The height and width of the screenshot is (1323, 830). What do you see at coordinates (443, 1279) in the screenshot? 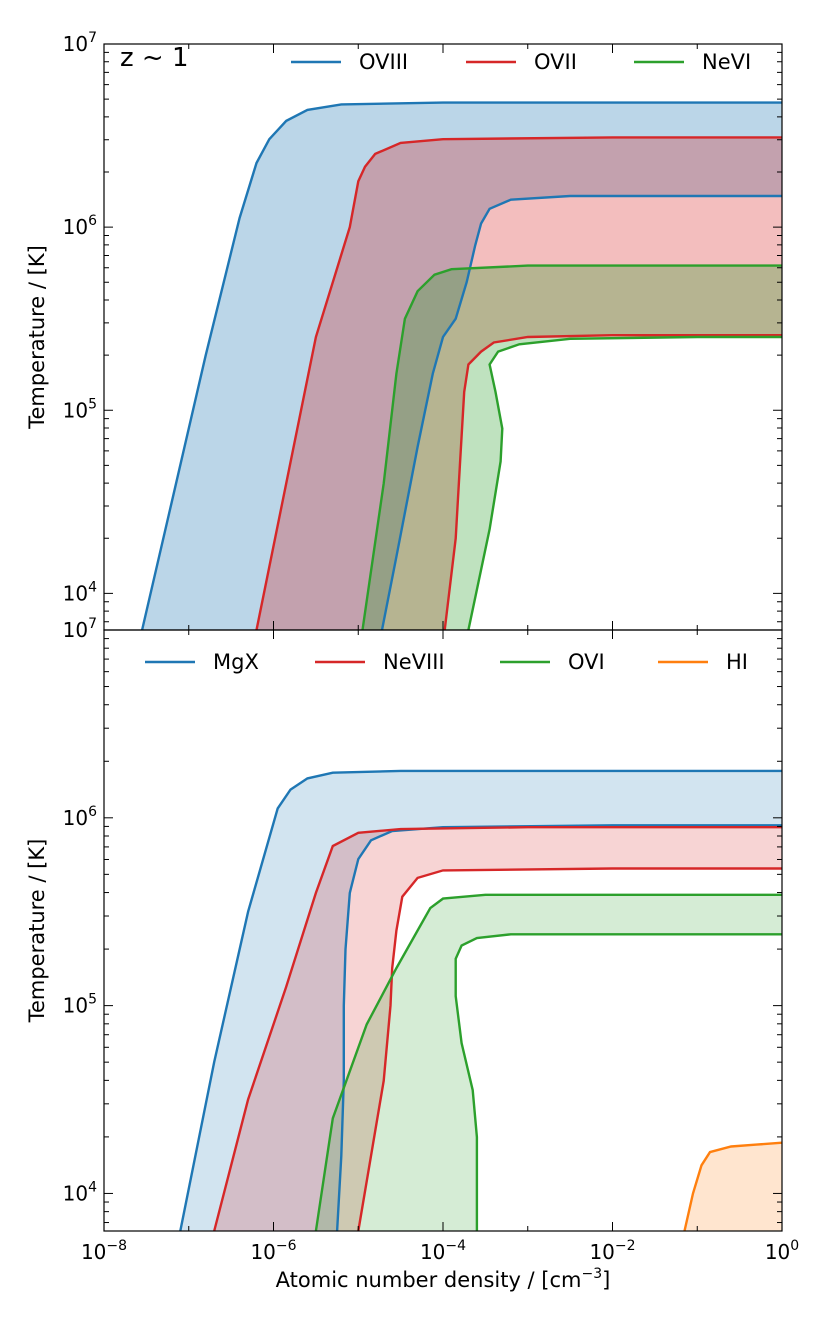
I see `x-axis-label: Atomic number density / [cm−3]` at bounding box center [443, 1279].